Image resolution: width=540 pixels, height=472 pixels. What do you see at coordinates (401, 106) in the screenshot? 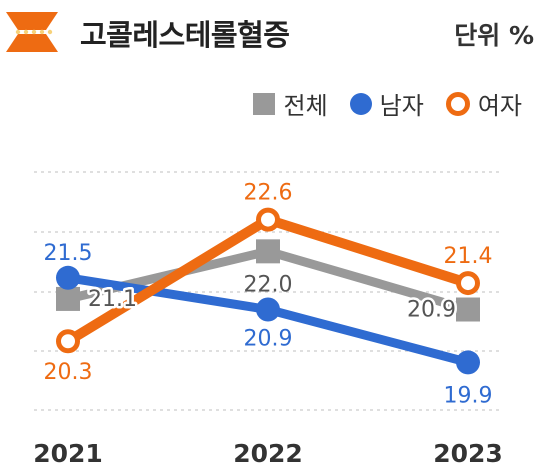
I see `legend-label-male: 남자` at bounding box center [401, 106].